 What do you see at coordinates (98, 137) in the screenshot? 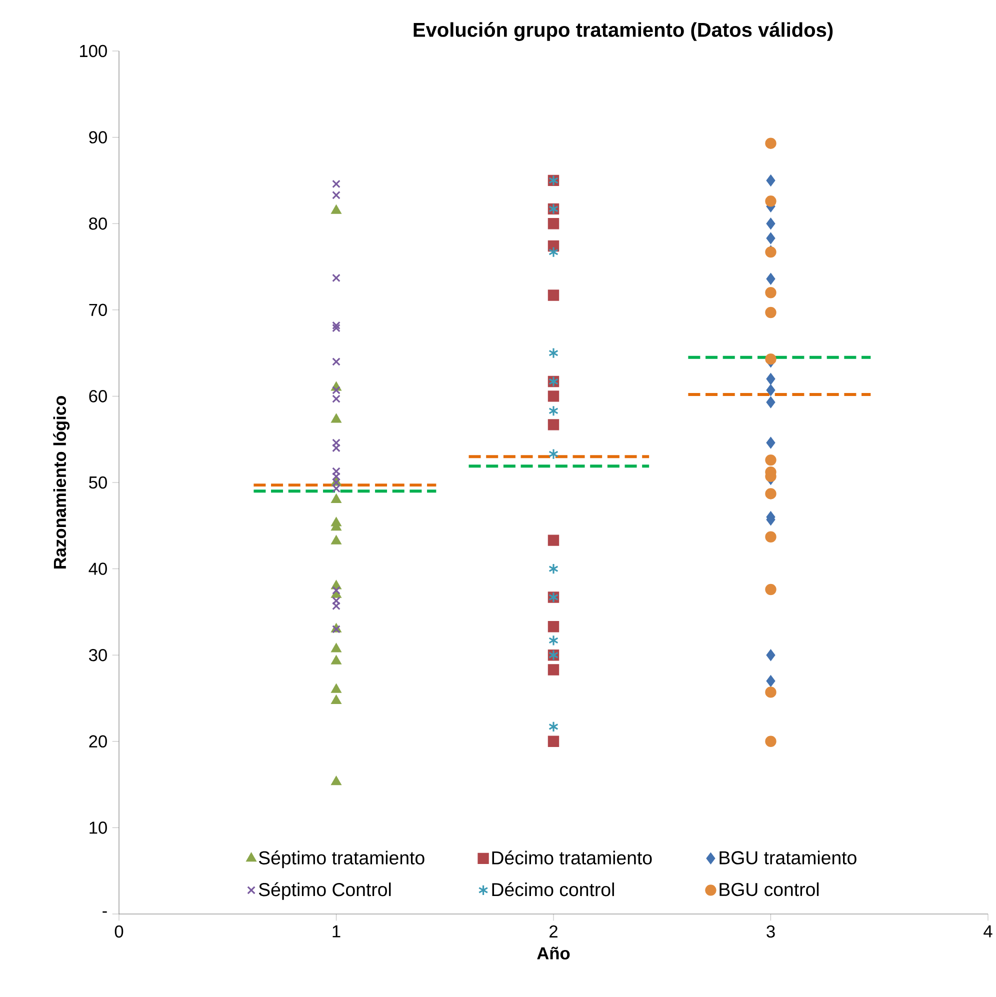
I see `y-tick-label: 90` at bounding box center [98, 137].